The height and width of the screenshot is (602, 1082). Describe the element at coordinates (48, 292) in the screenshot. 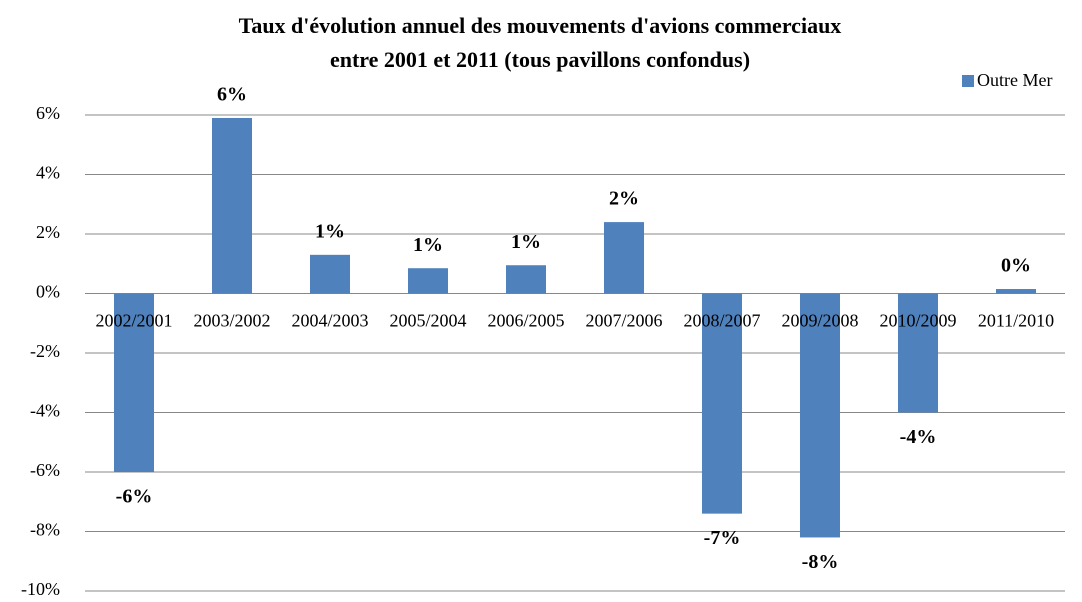

I see `y-tick-label: 0%` at that location.